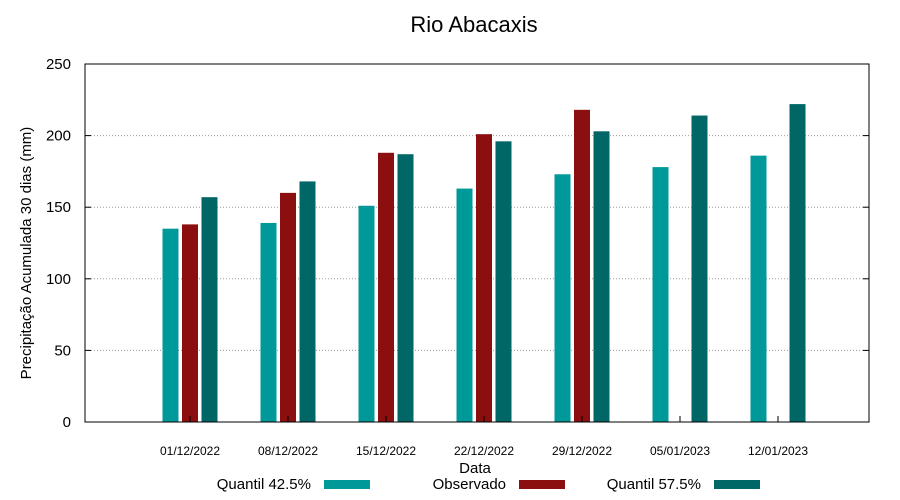 The width and height of the screenshot is (900, 500). I want to click on y-tick-label: 150, so click(58, 207).